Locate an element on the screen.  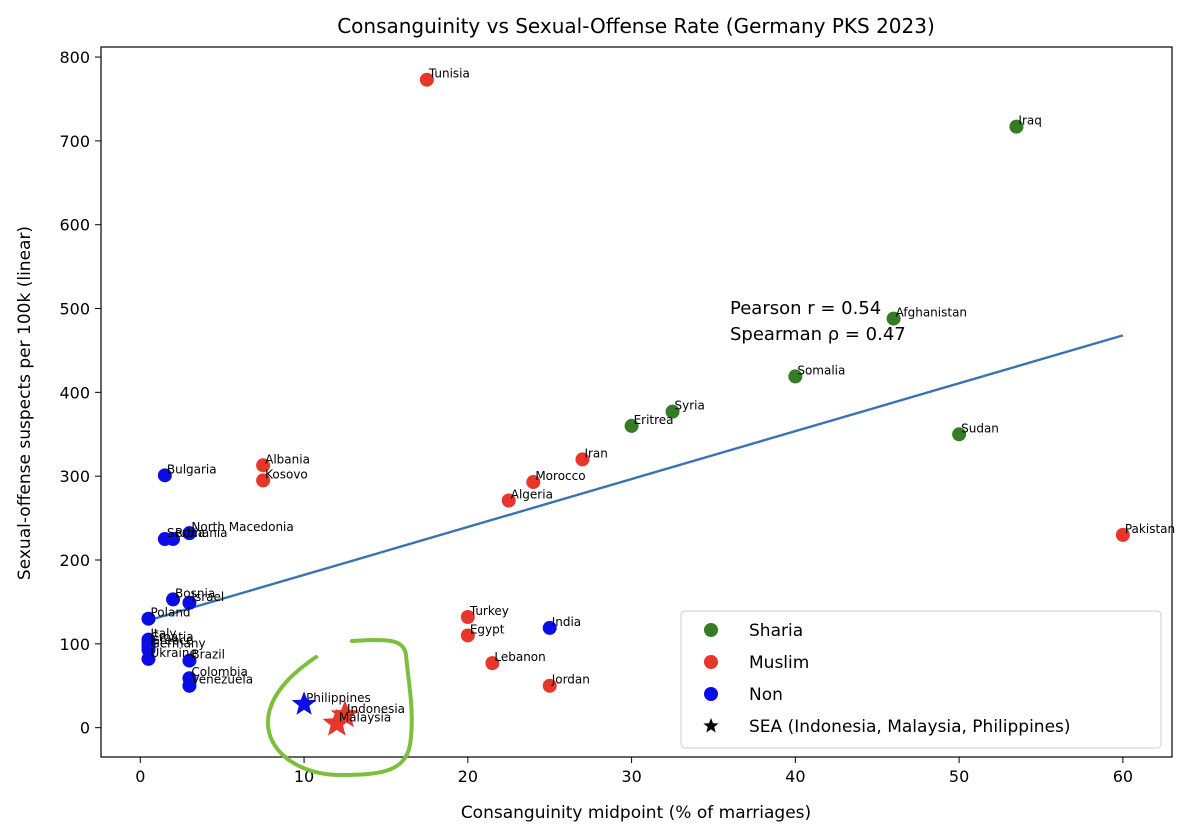
point-label: Poland is located at coordinates (170, 613).